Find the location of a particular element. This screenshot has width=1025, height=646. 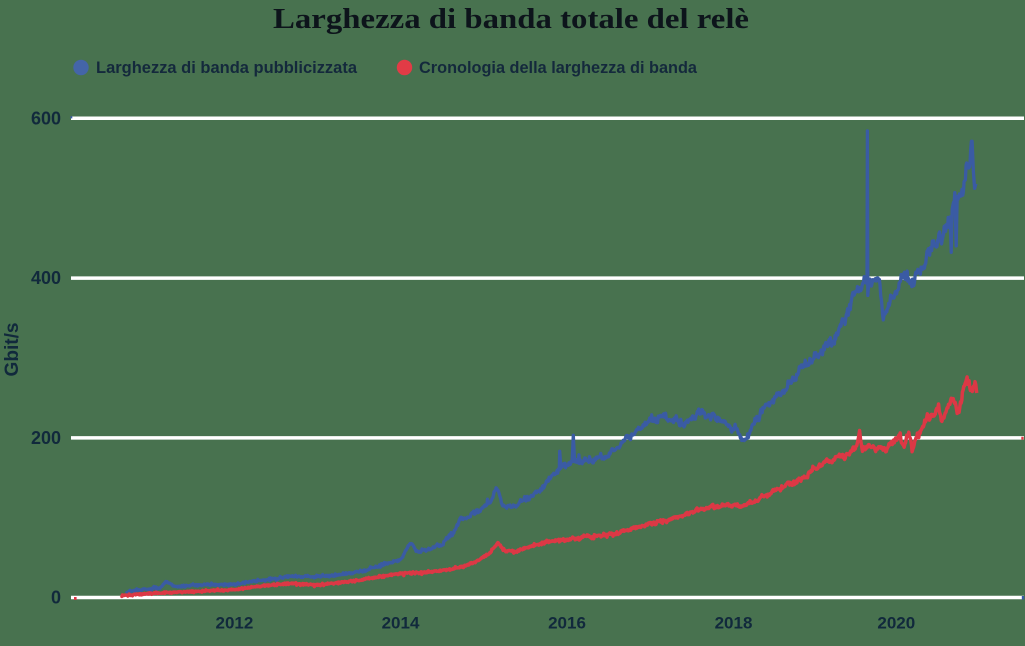

svg-text: 2012 is located at coordinates (234, 623).